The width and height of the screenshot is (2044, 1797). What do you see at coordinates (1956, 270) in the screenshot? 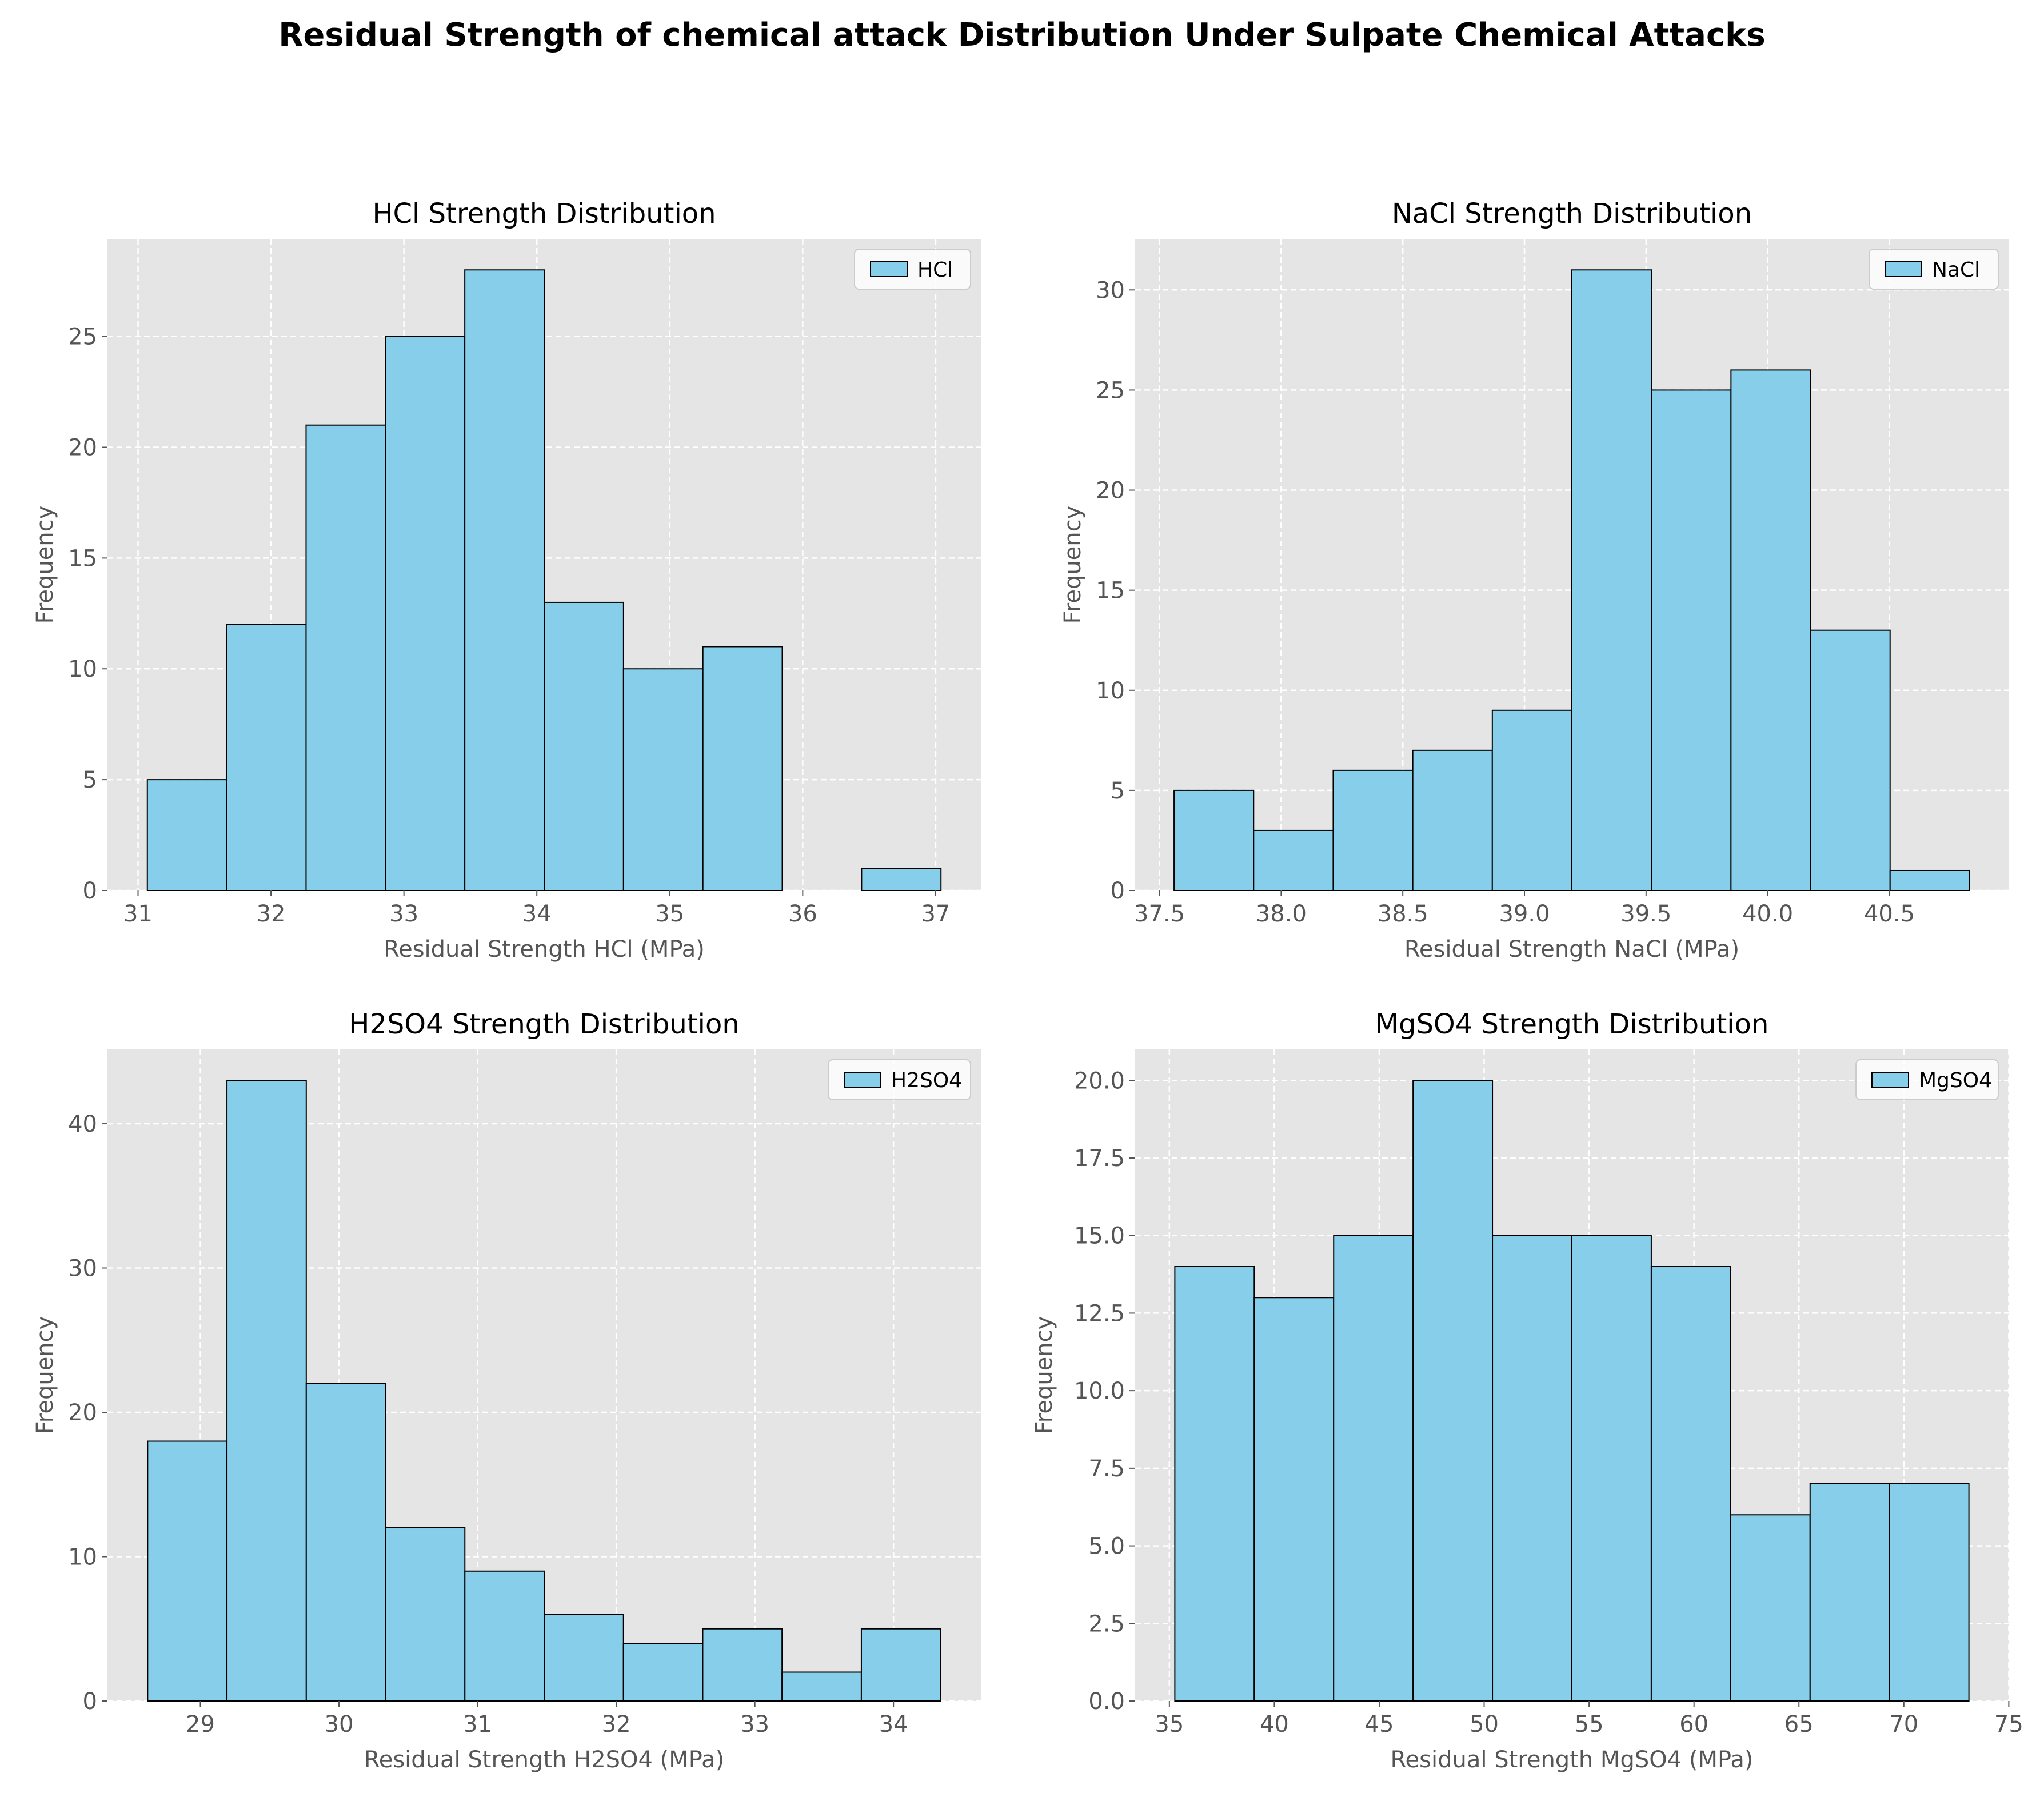
I see `legend-label: NaCl` at bounding box center [1956, 270].